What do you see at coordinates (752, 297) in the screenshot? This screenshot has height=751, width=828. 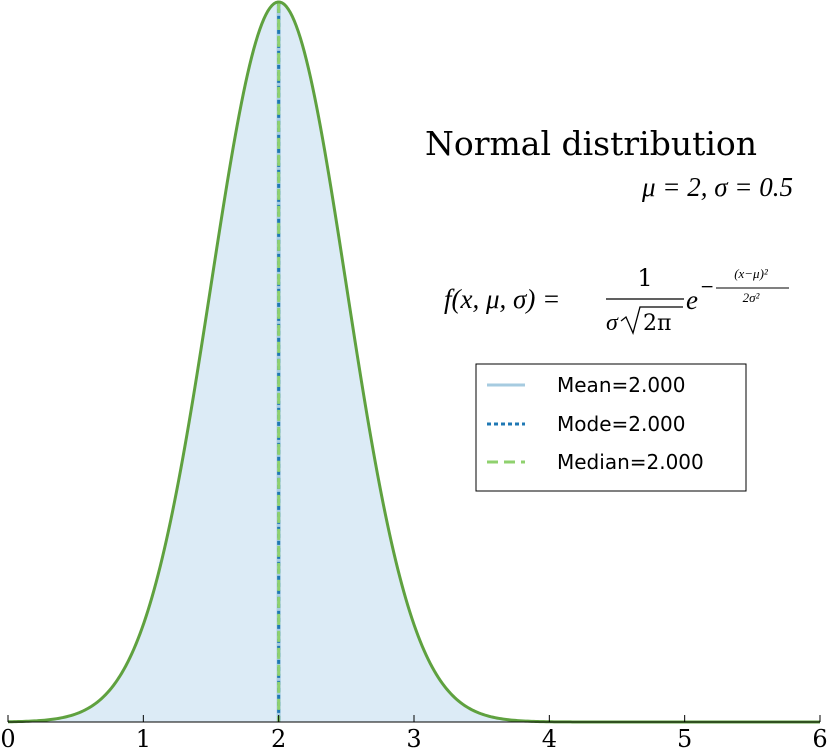 I see `formula-exponent-denominator: 2σ²` at bounding box center [752, 297].